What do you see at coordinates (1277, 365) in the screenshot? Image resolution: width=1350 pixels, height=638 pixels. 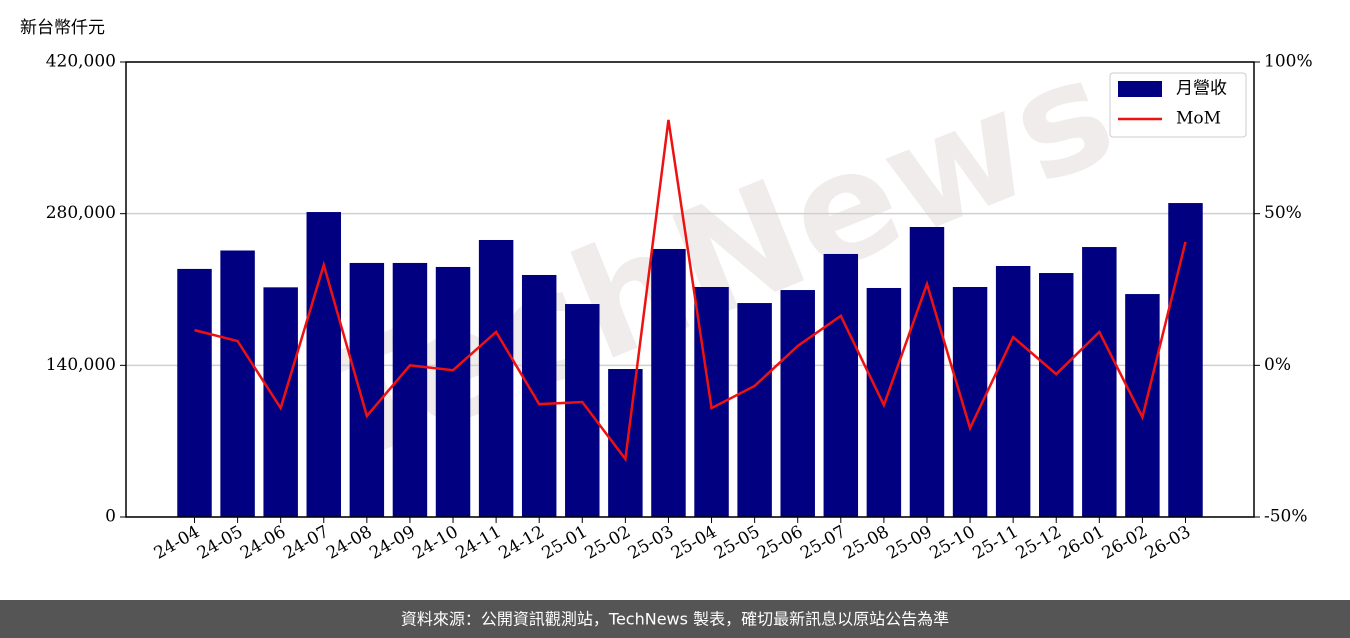 I see `y2-tick-label: 0%` at bounding box center [1277, 365].